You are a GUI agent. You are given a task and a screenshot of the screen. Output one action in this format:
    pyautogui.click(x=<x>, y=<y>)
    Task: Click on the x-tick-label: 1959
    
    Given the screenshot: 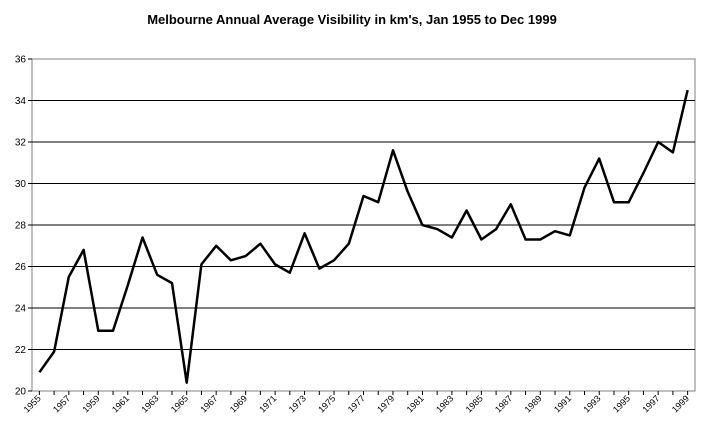 What is the action you would take?
    pyautogui.click(x=90, y=403)
    